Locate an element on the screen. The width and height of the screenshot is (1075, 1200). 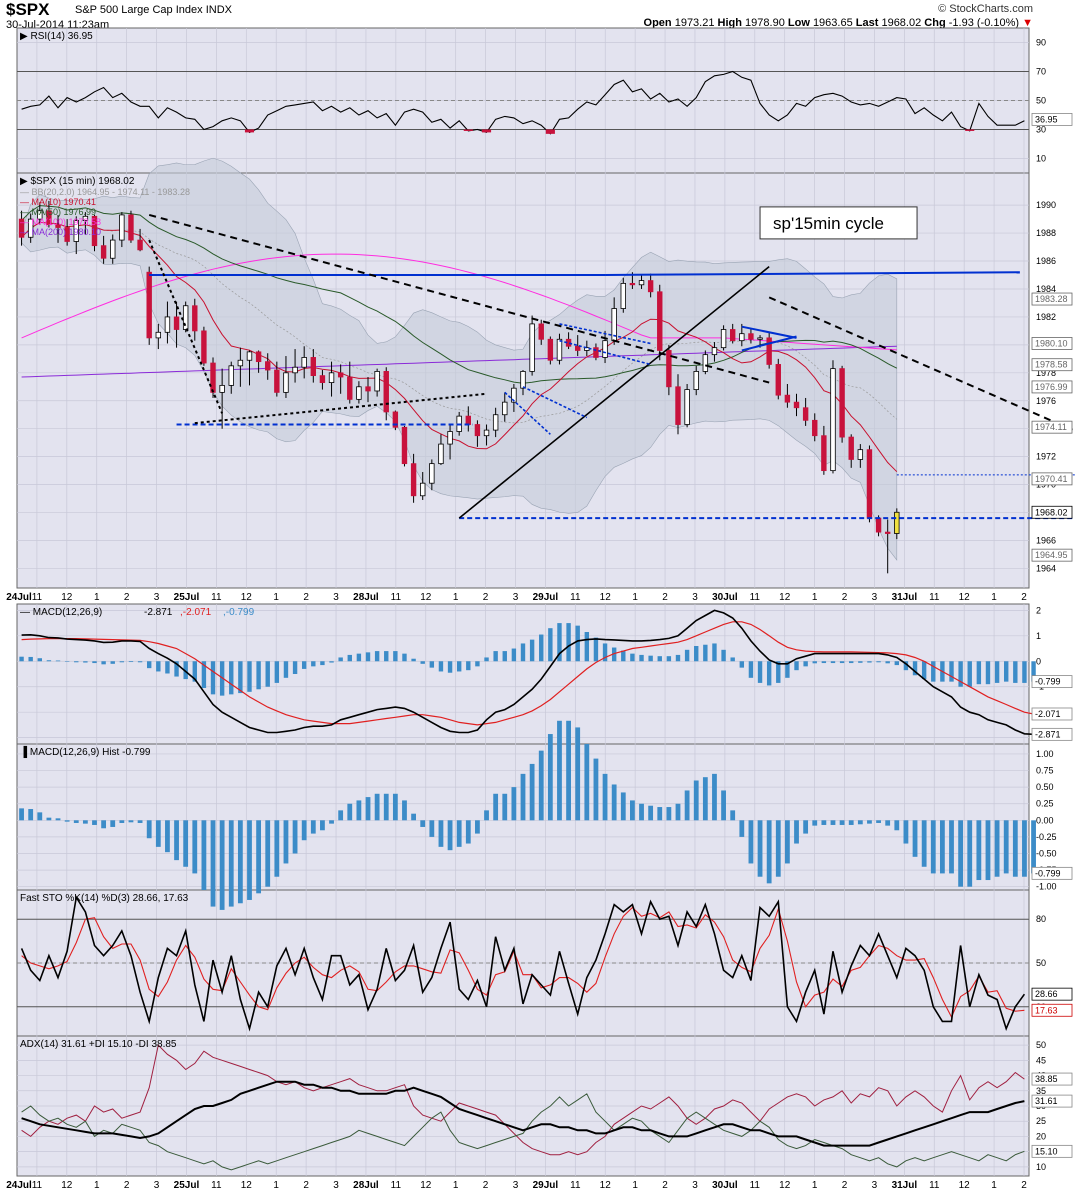
sto-legend: Fast STO %K(14) %D(3) 28.66, 17.63 is located at coordinates (104, 898).